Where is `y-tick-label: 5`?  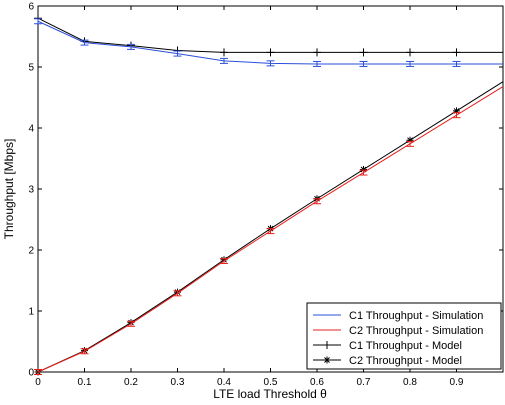 y-tick-label: 5 is located at coordinates (31, 68).